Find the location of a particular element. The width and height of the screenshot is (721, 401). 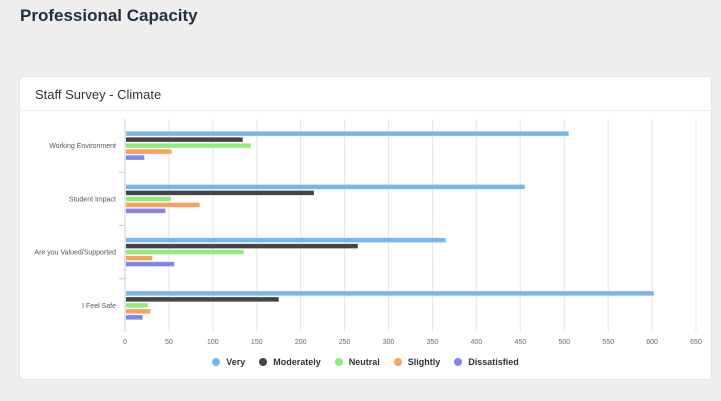

x-tick-label: 300 is located at coordinates (389, 342).